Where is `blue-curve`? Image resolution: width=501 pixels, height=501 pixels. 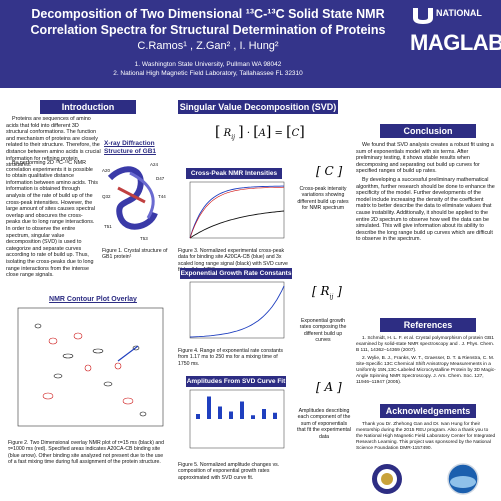 blue-curve is located at coordinates (236, 212).